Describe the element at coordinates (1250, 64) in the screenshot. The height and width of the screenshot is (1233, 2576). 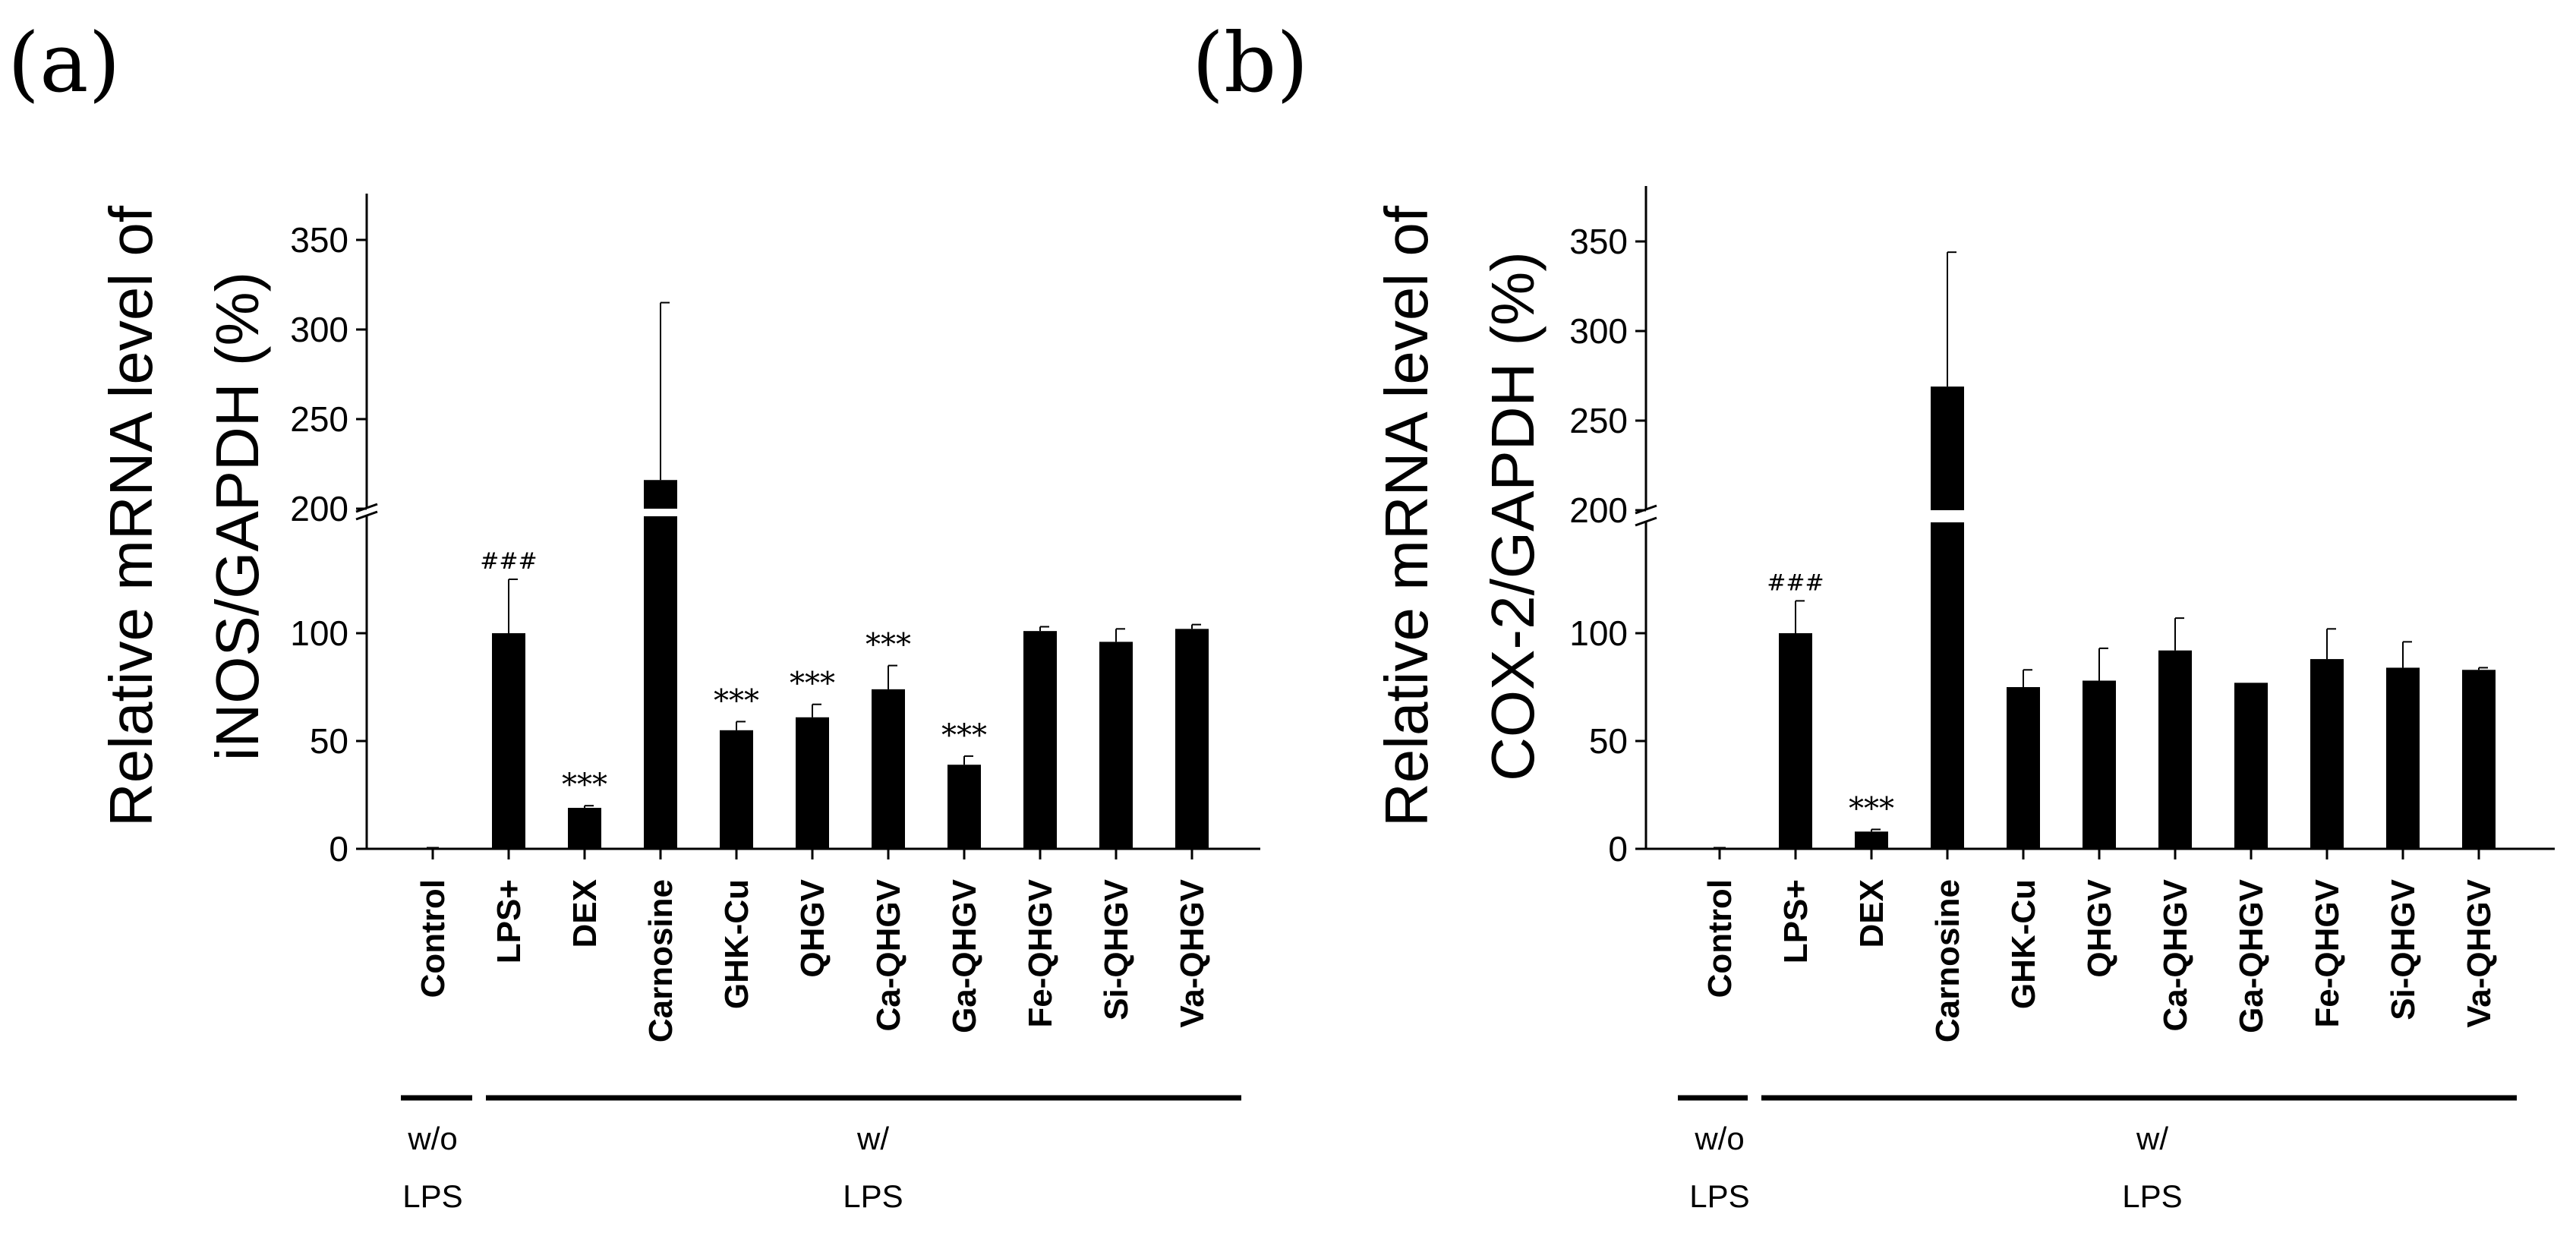
I see `panel-b-letter: (b)` at that location.